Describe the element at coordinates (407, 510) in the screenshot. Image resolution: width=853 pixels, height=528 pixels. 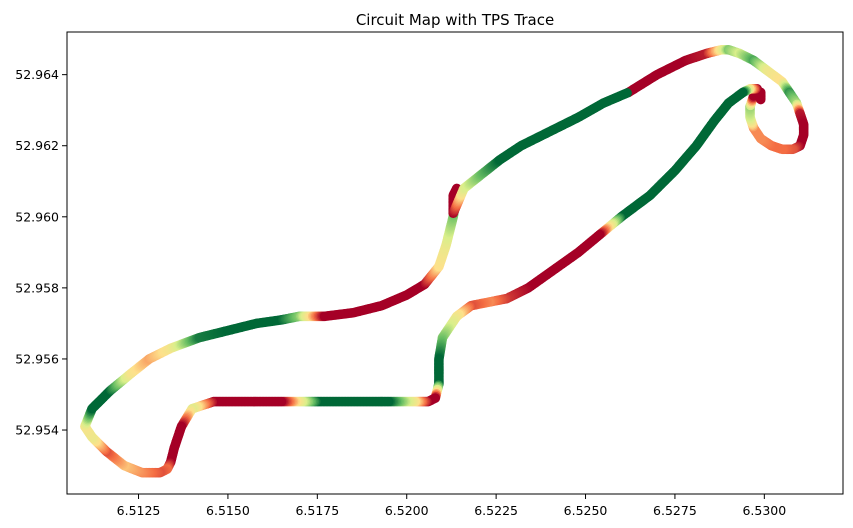
I see `x-tick-label: 6.5200` at that location.